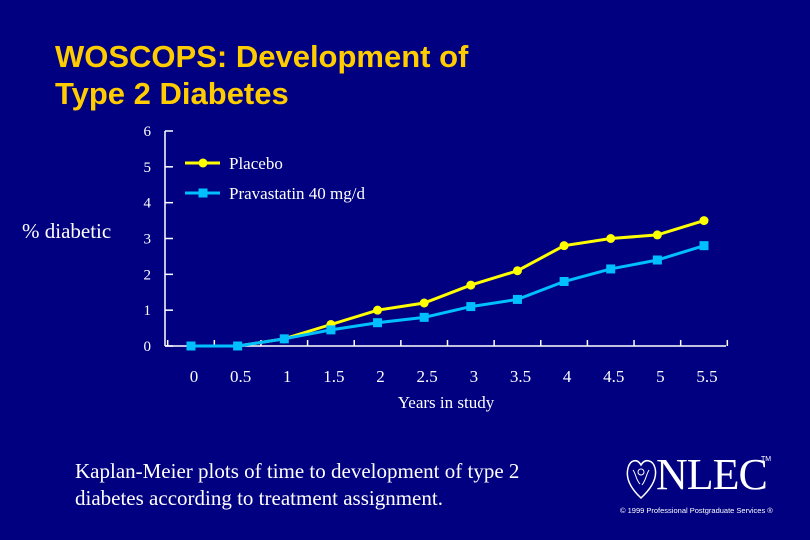 The width and height of the screenshot is (810, 540). I want to click on logo-trademark: TM, so click(766, 459).